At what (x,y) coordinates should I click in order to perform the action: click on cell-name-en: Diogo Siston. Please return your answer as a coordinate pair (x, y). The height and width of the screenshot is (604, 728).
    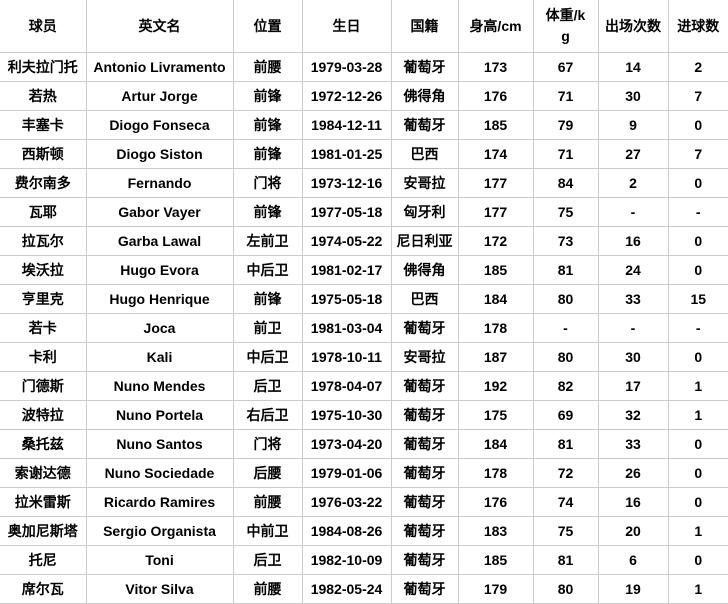
    Looking at the image, I should click on (159, 153).